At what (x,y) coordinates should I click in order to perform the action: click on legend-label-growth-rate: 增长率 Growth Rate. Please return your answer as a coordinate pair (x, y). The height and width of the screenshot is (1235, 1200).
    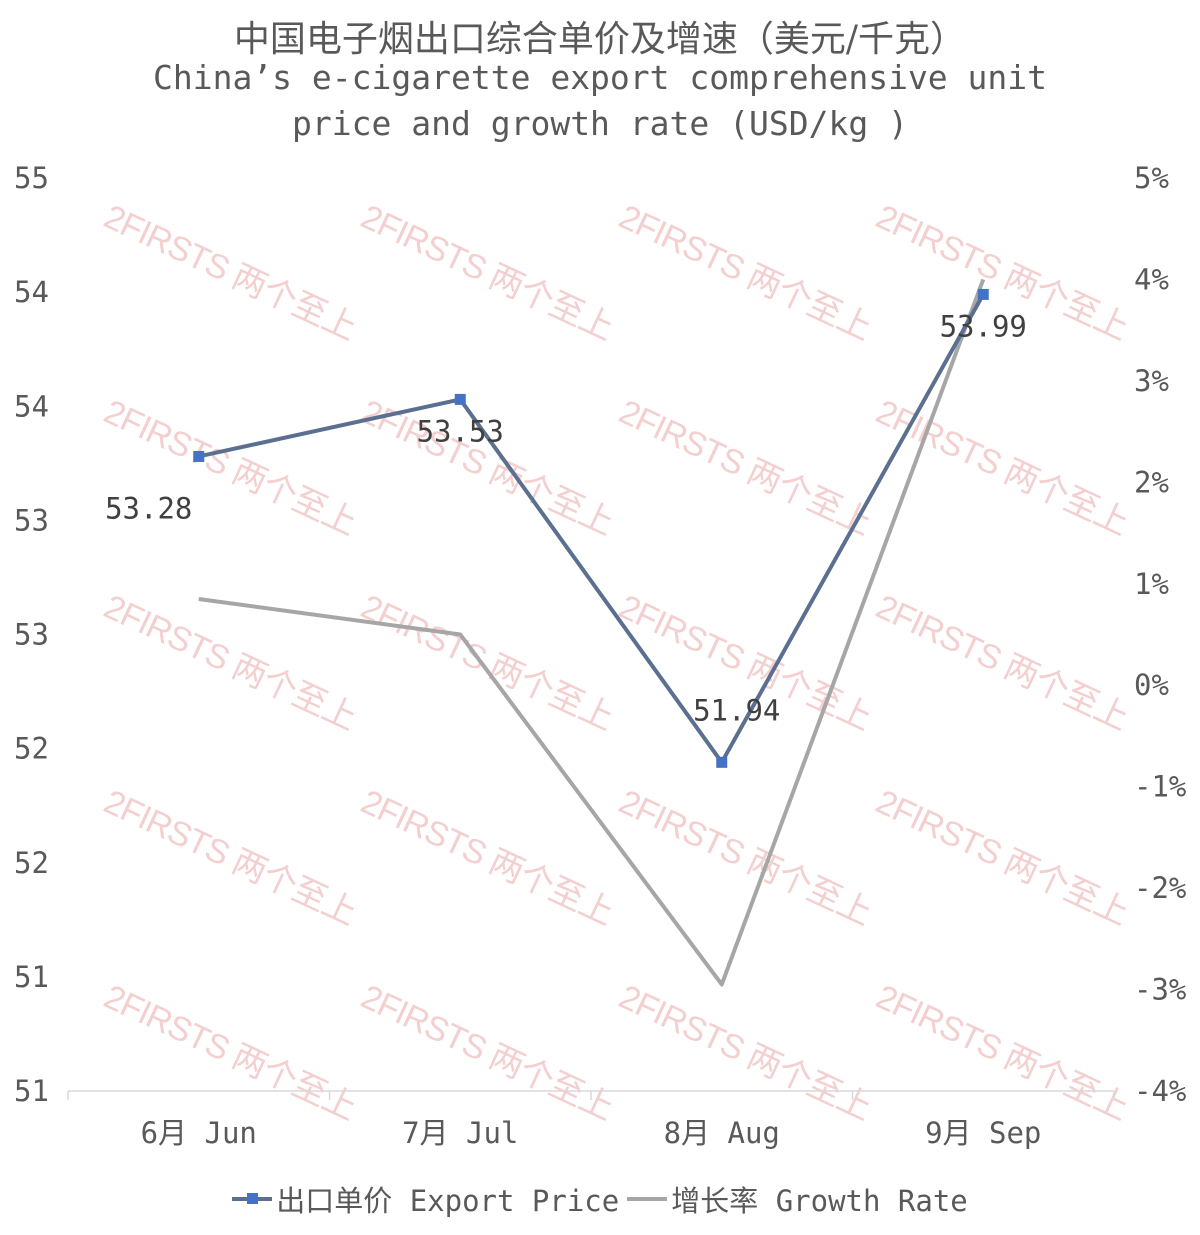
    Looking at the image, I should click on (819, 1201).